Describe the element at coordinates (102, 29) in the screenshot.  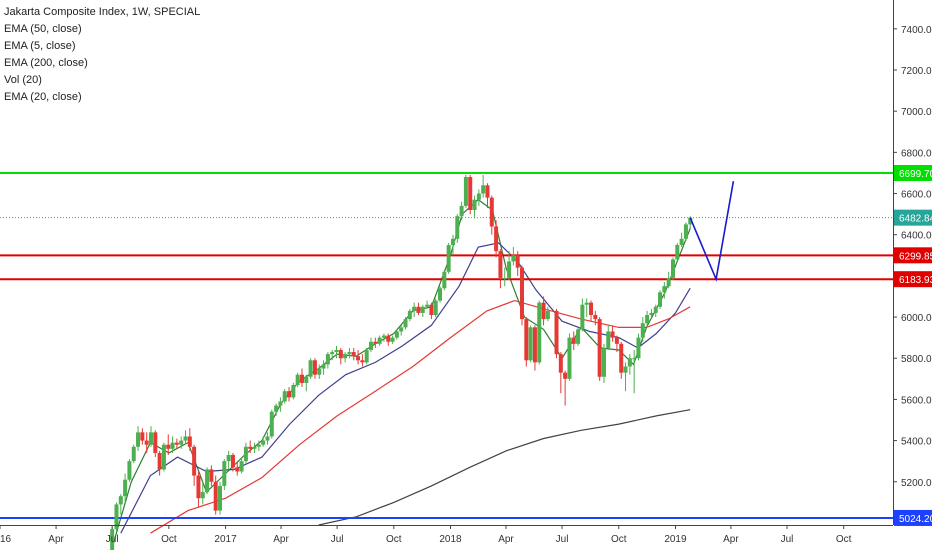
I see `indicator-ema-50: EMA (50, close)` at that location.